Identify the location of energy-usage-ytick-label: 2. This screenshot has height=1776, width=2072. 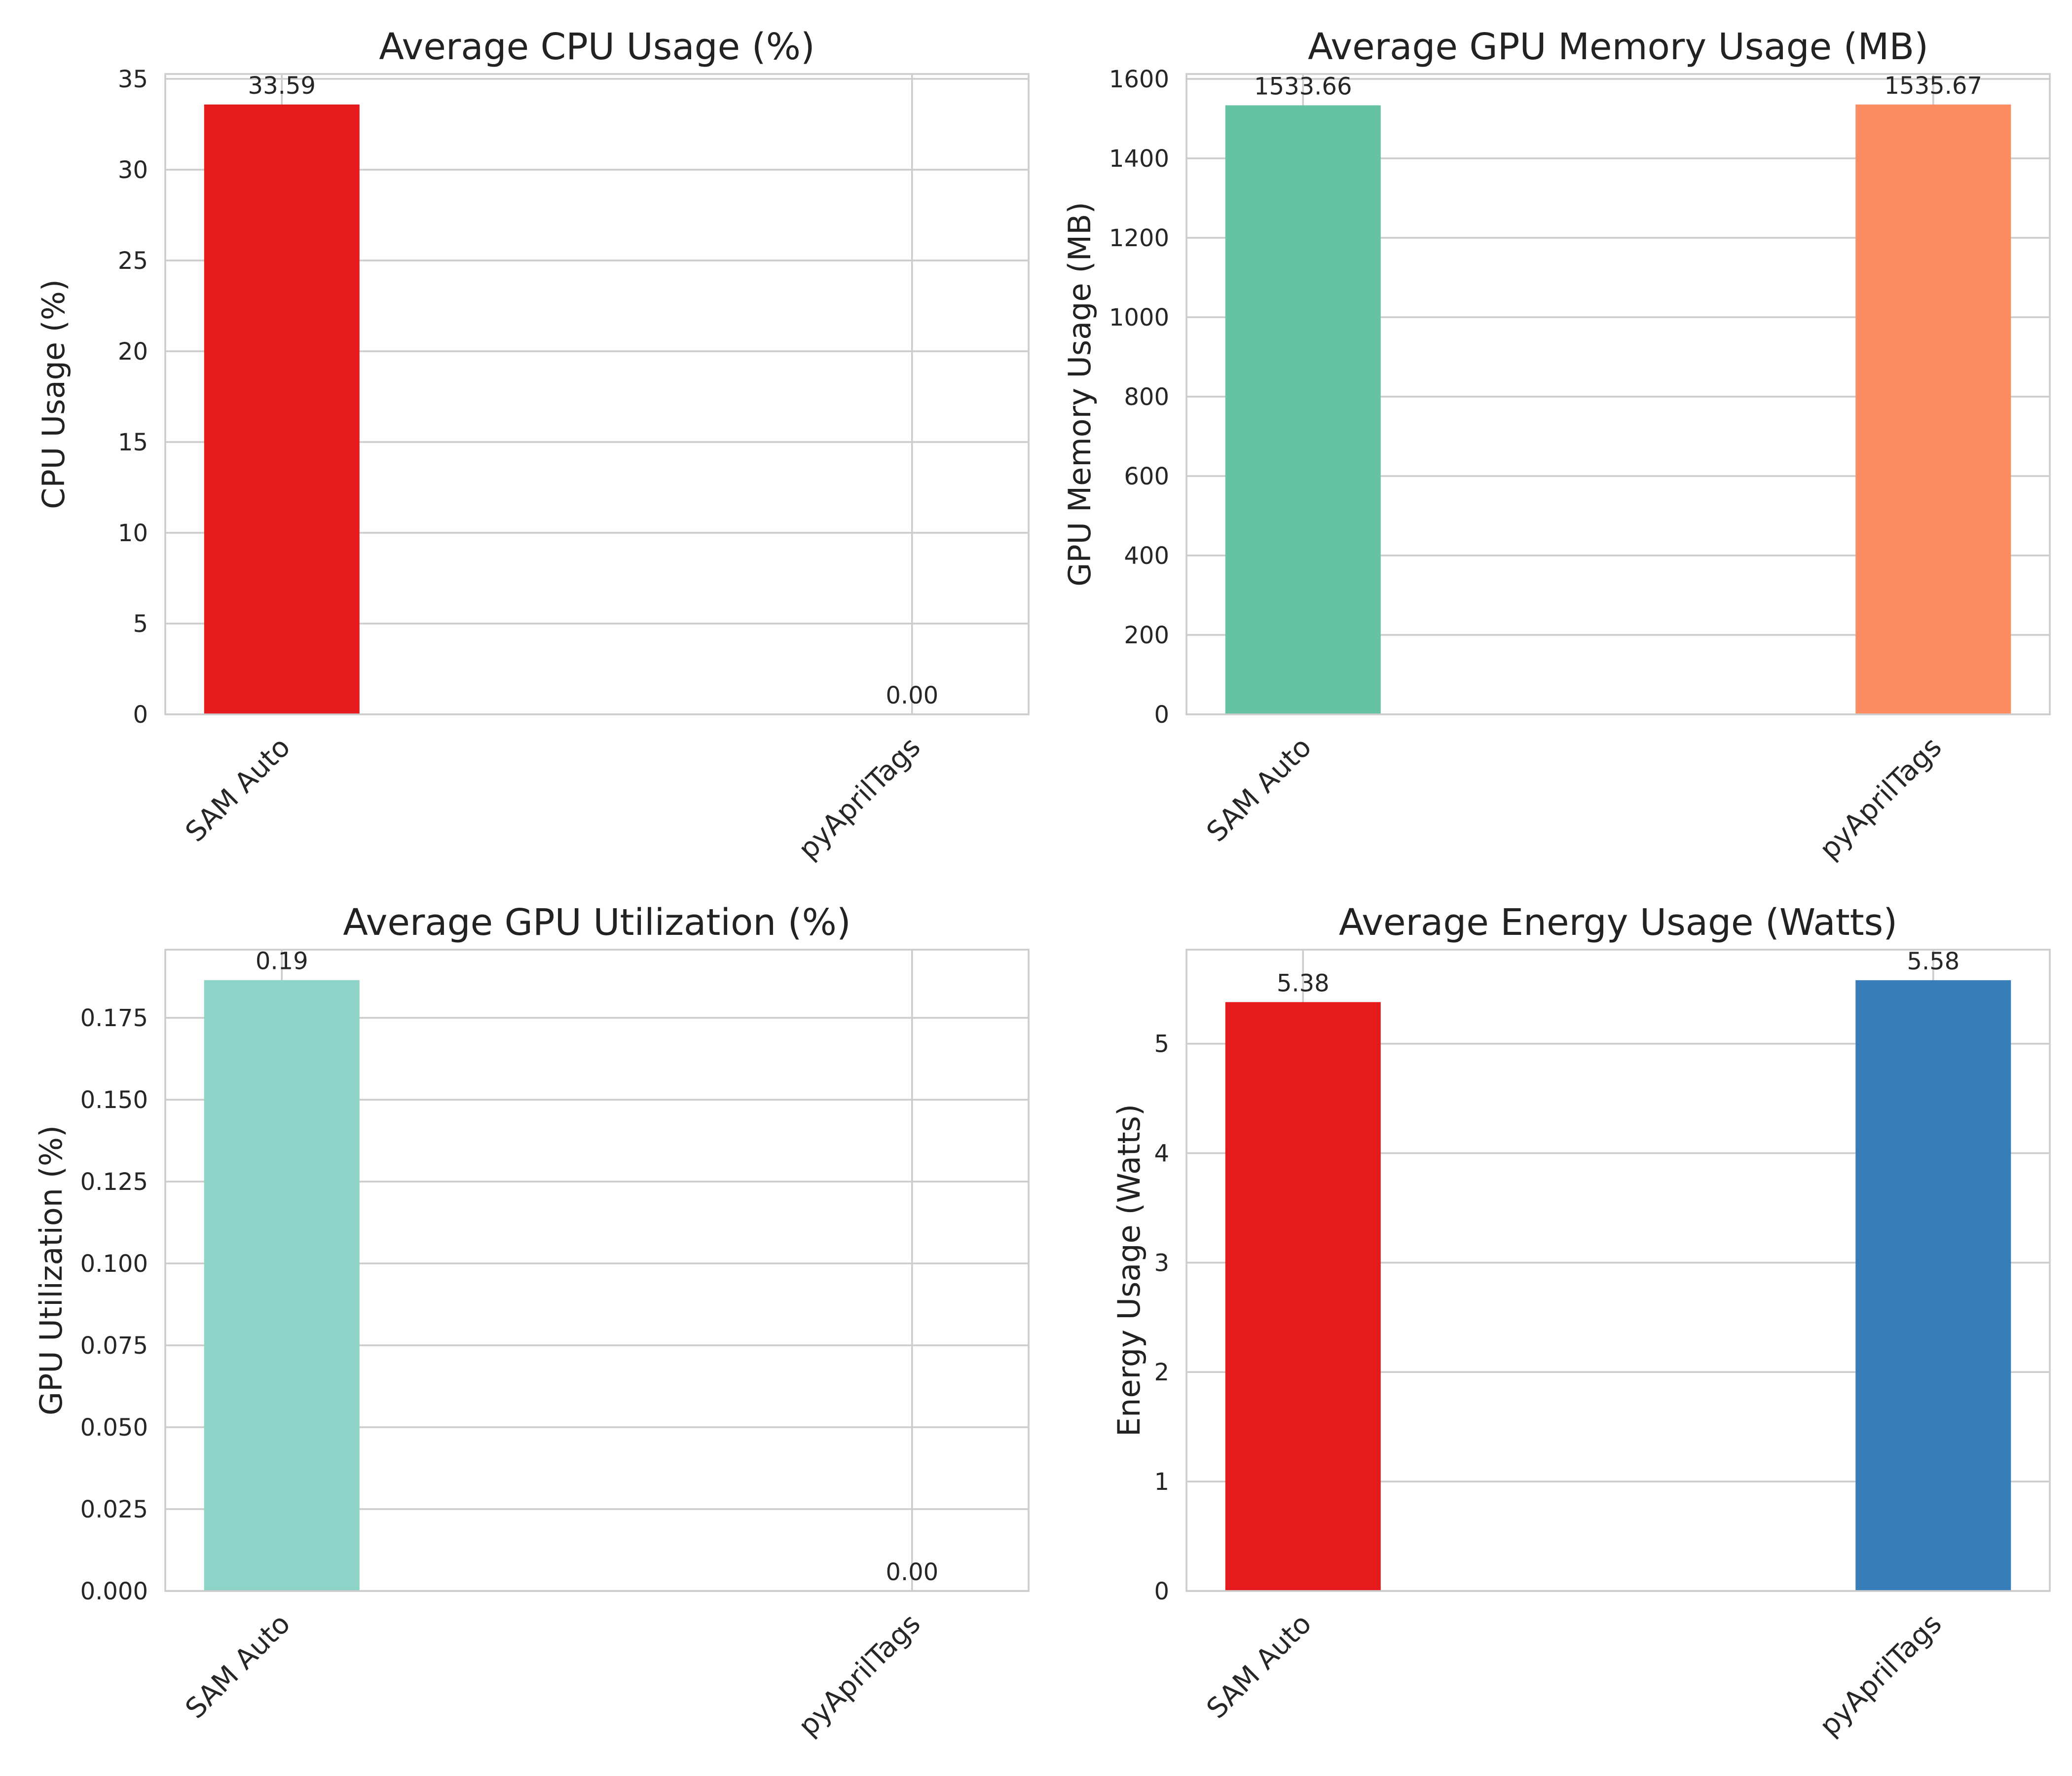
(1162, 1373).